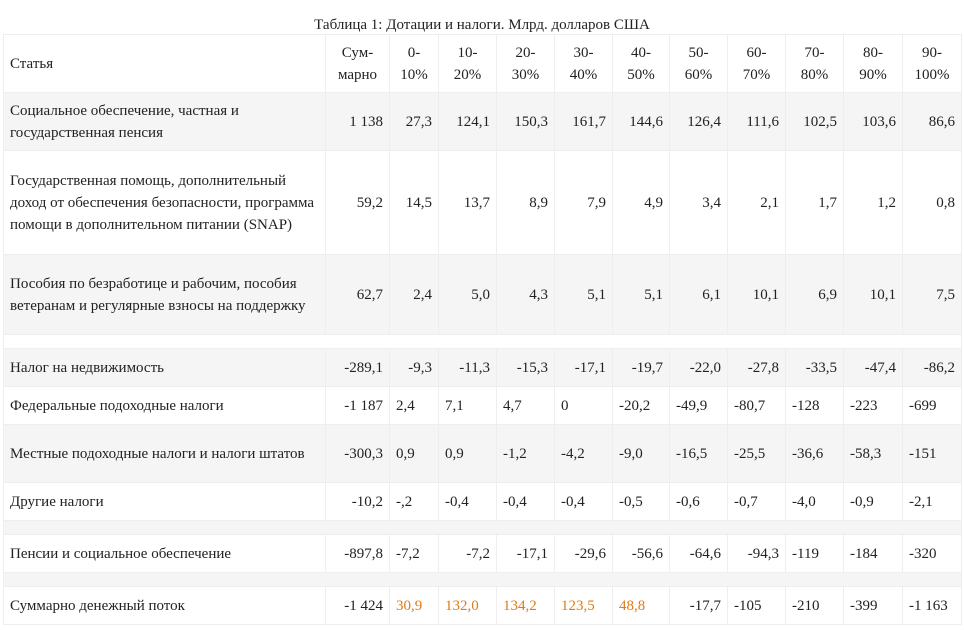 The width and height of the screenshot is (964, 630). I want to click on row-label: Пенсии и социальное обеспечение, so click(164, 553).